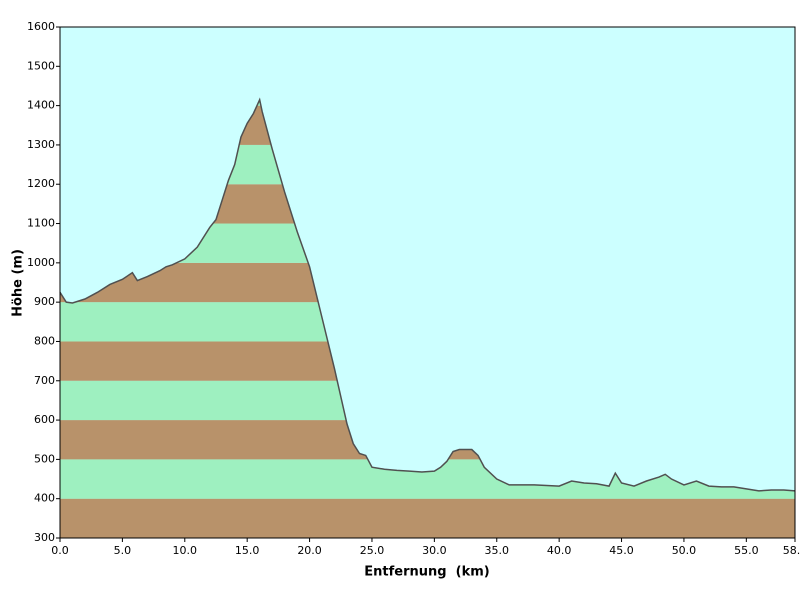 Image resolution: width=800 pixels, height=600 pixels. What do you see at coordinates (41, 262) in the screenshot?
I see `y-tick-label: 1000` at bounding box center [41, 262].